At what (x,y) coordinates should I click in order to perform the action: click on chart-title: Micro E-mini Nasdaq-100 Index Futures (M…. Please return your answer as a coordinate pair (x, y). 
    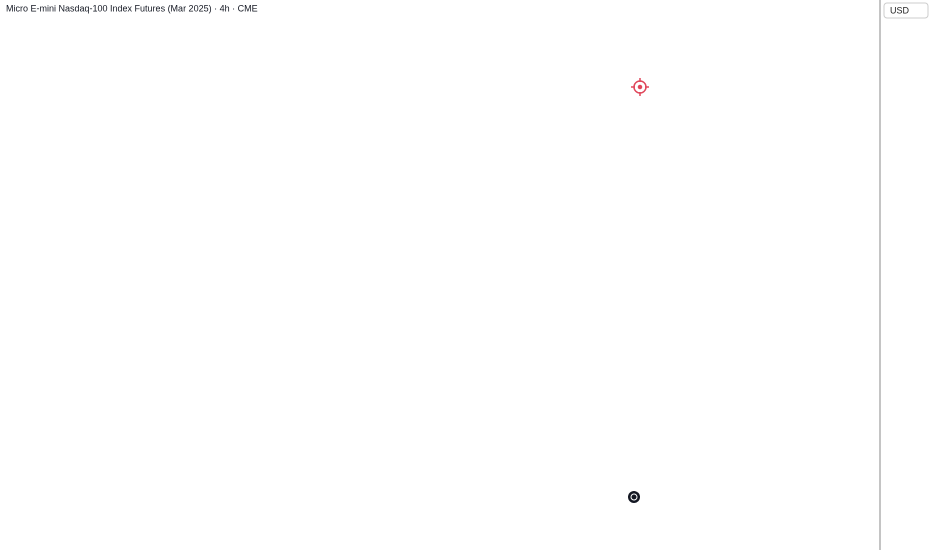
    Looking at the image, I should click on (132, 8).